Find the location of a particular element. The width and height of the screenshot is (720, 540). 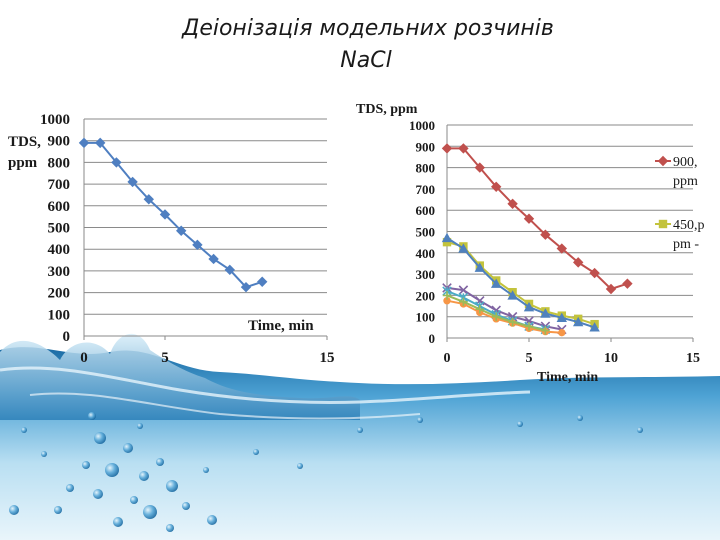

chart-right-series-4-point is located at coordinates (463, 290).